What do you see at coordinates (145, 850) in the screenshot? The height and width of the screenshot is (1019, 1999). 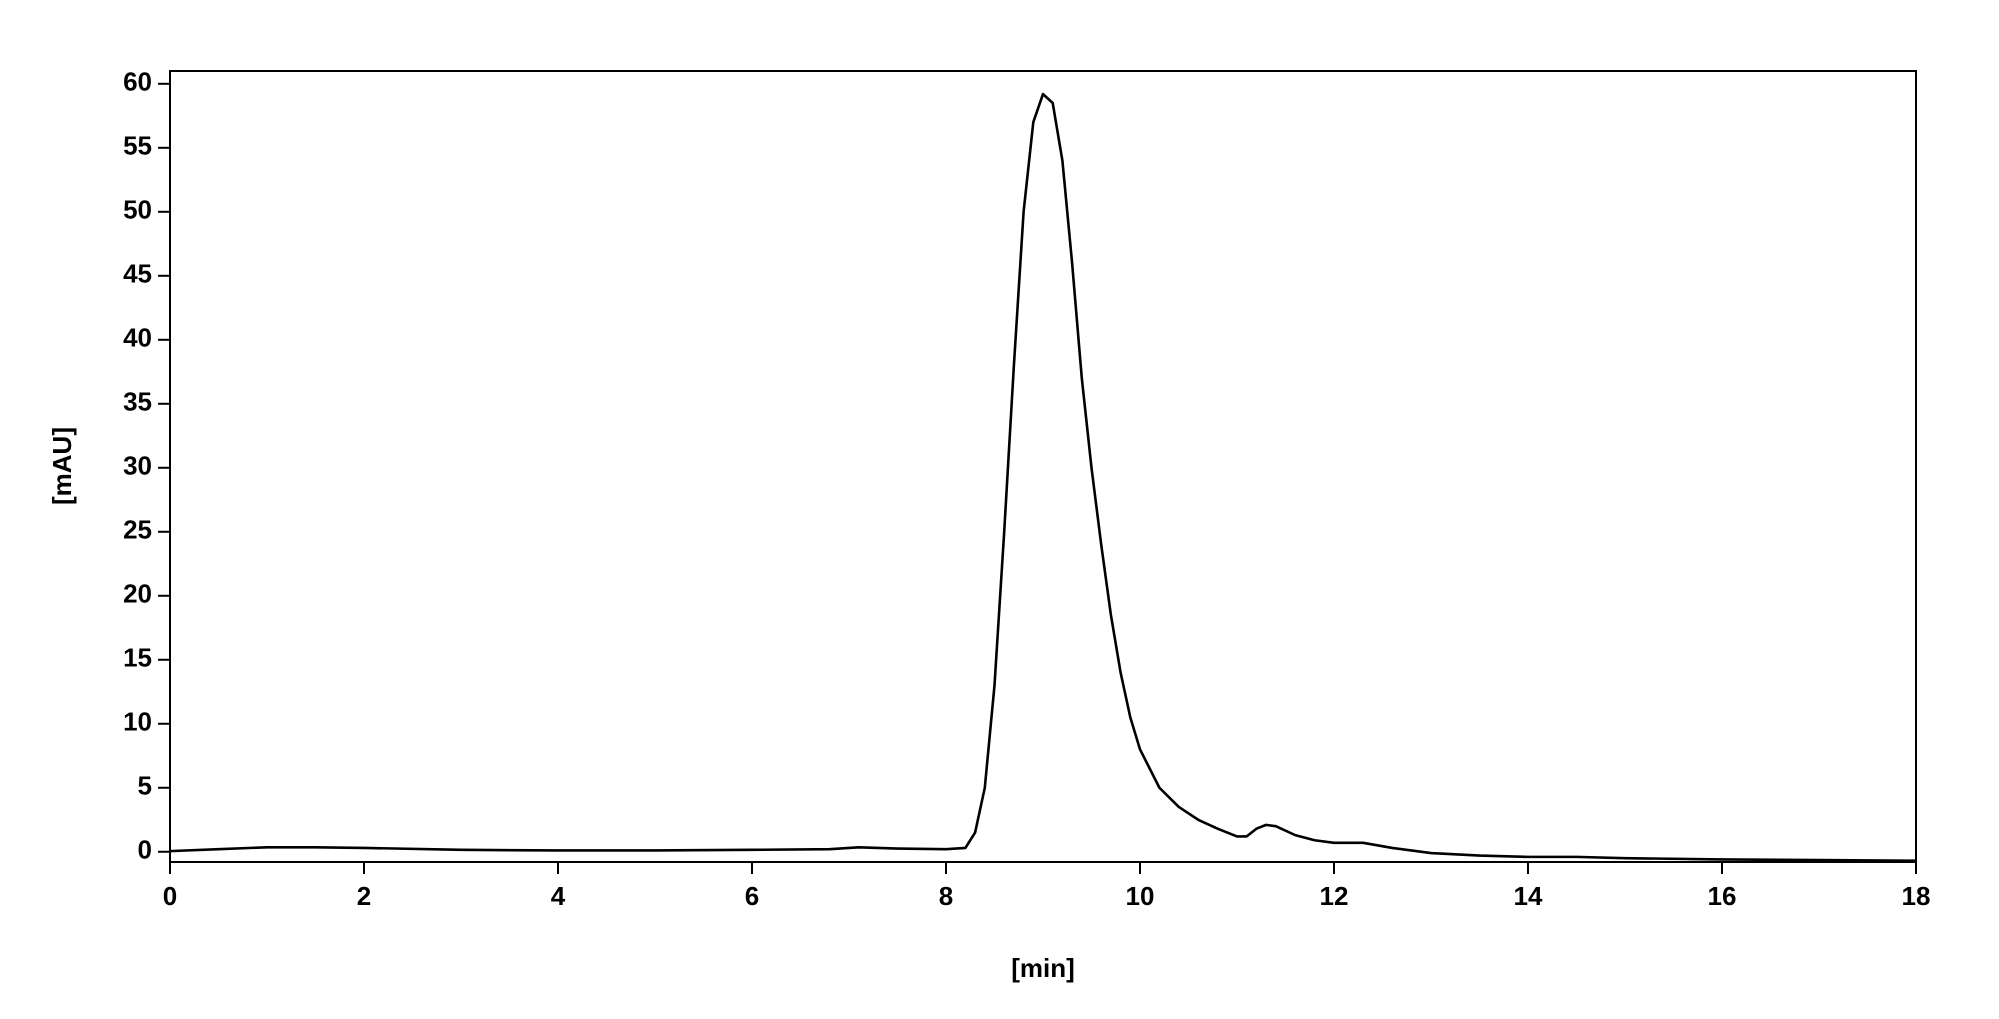 I see `y-tick-label: 0` at bounding box center [145, 850].